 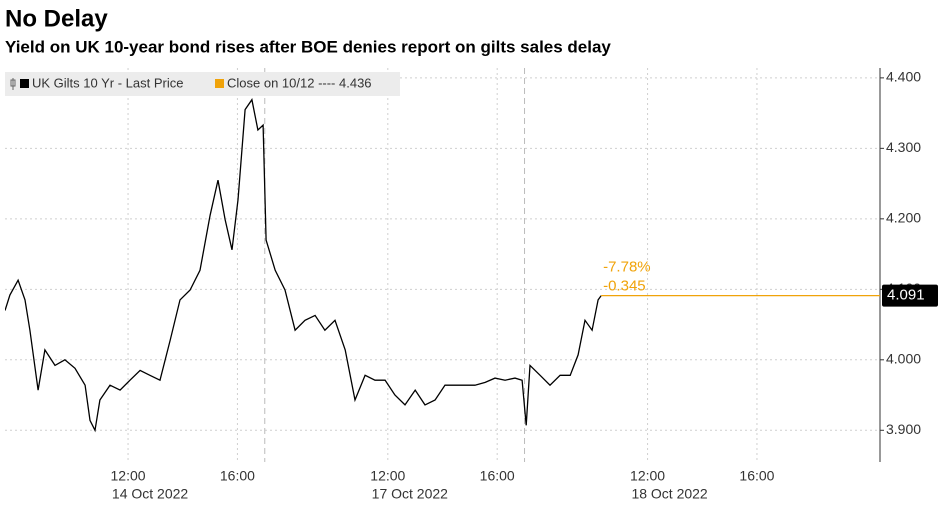 What do you see at coordinates (903, 147) in the screenshot?
I see `y-tick-label: 4.300` at bounding box center [903, 147].